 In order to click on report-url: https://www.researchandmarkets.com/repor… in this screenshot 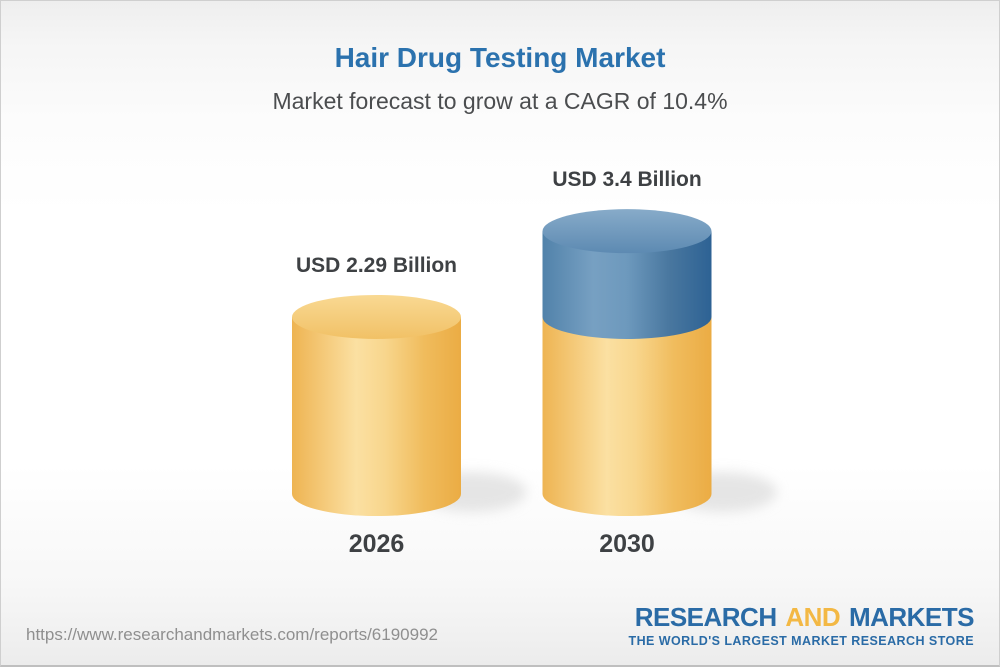, I will do `click(232, 634)`.